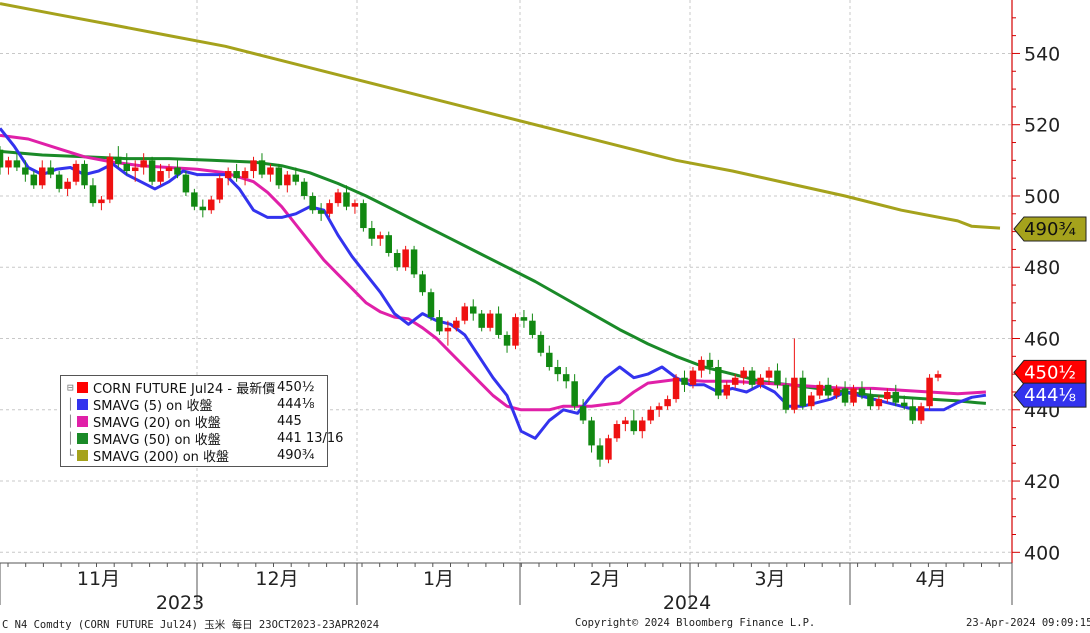 This screenshot has width=1090, height=633. Describe the element at coordinates (1042, 268) in the screenshot. I see `y-tick-label: 480` at that location.